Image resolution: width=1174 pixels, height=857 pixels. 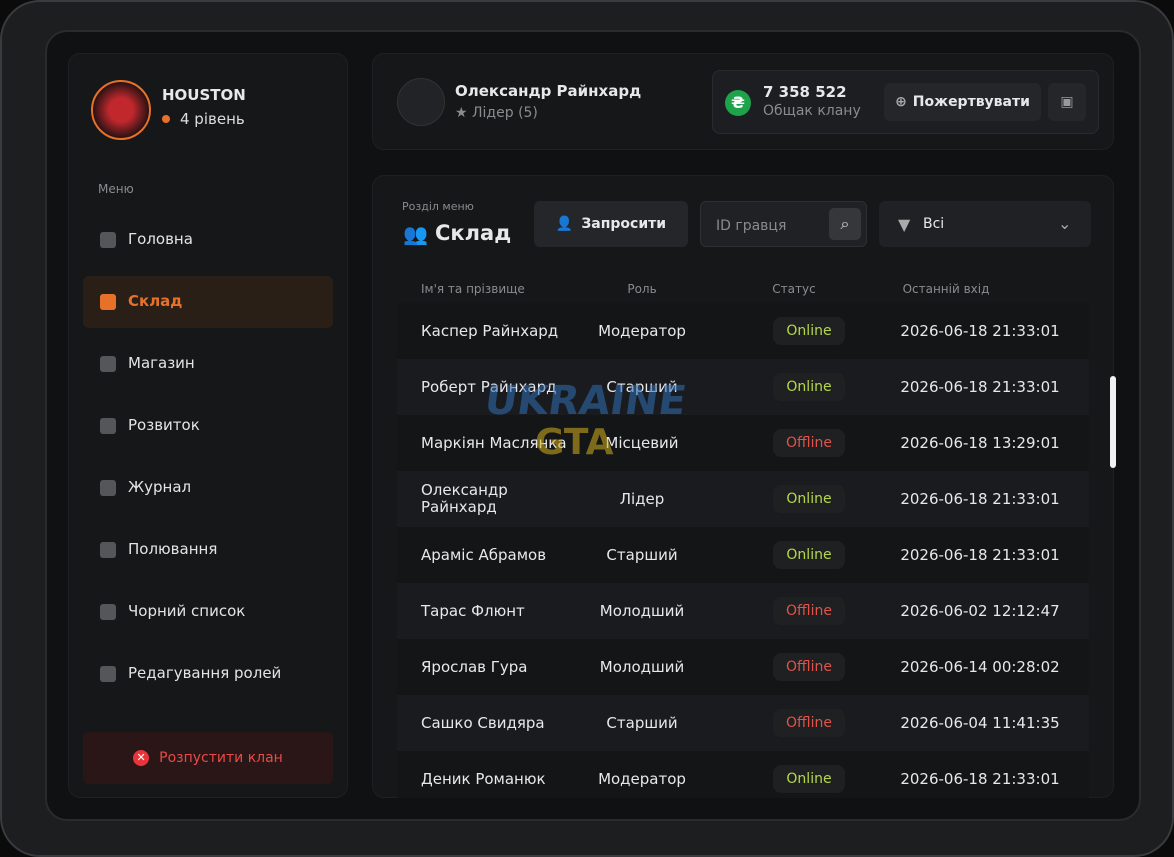 What do you see at coordinates (946, 289) in the screenshot?
I see `column-header: Останній вхід` at bounding box center [946, 289].